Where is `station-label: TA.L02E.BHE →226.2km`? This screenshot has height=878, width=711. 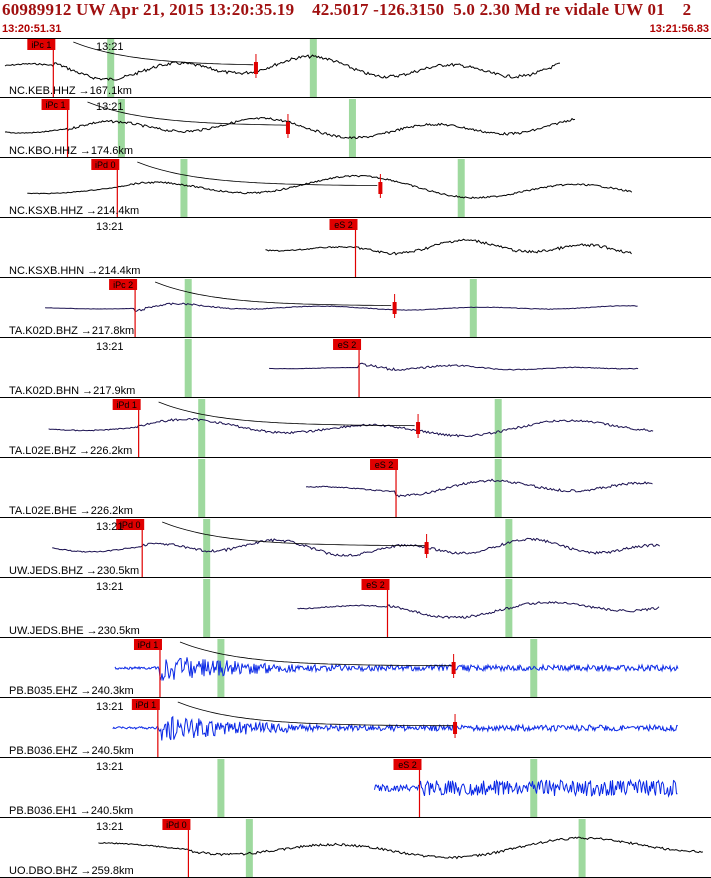 station-label: TA.L02E.BHE →226.2km is located at coordinates (71, 511).